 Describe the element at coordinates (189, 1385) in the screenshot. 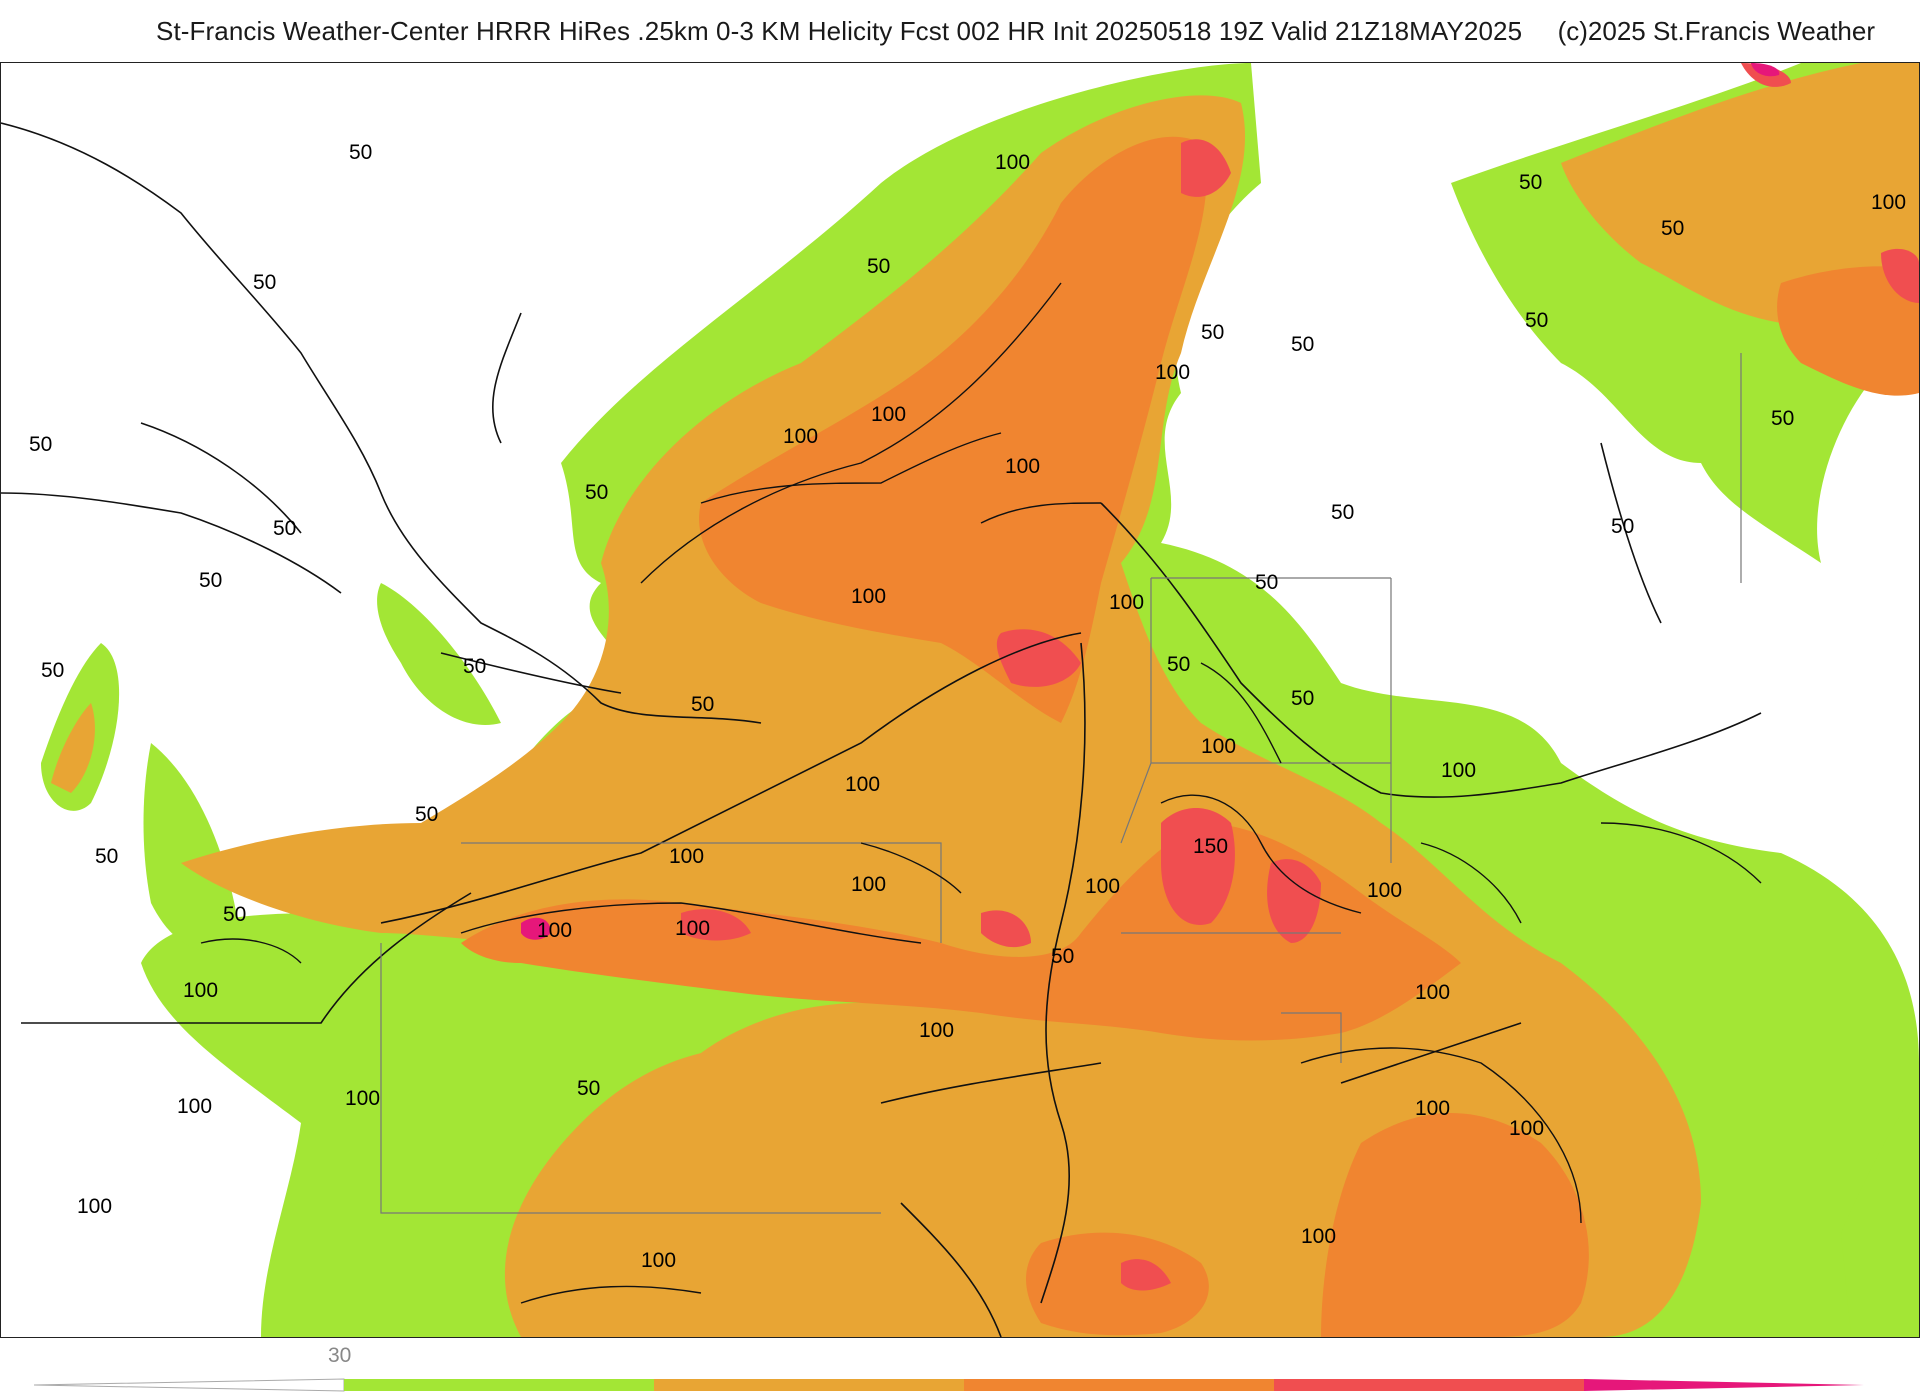

I see `colorbar-low-taper` at that location.